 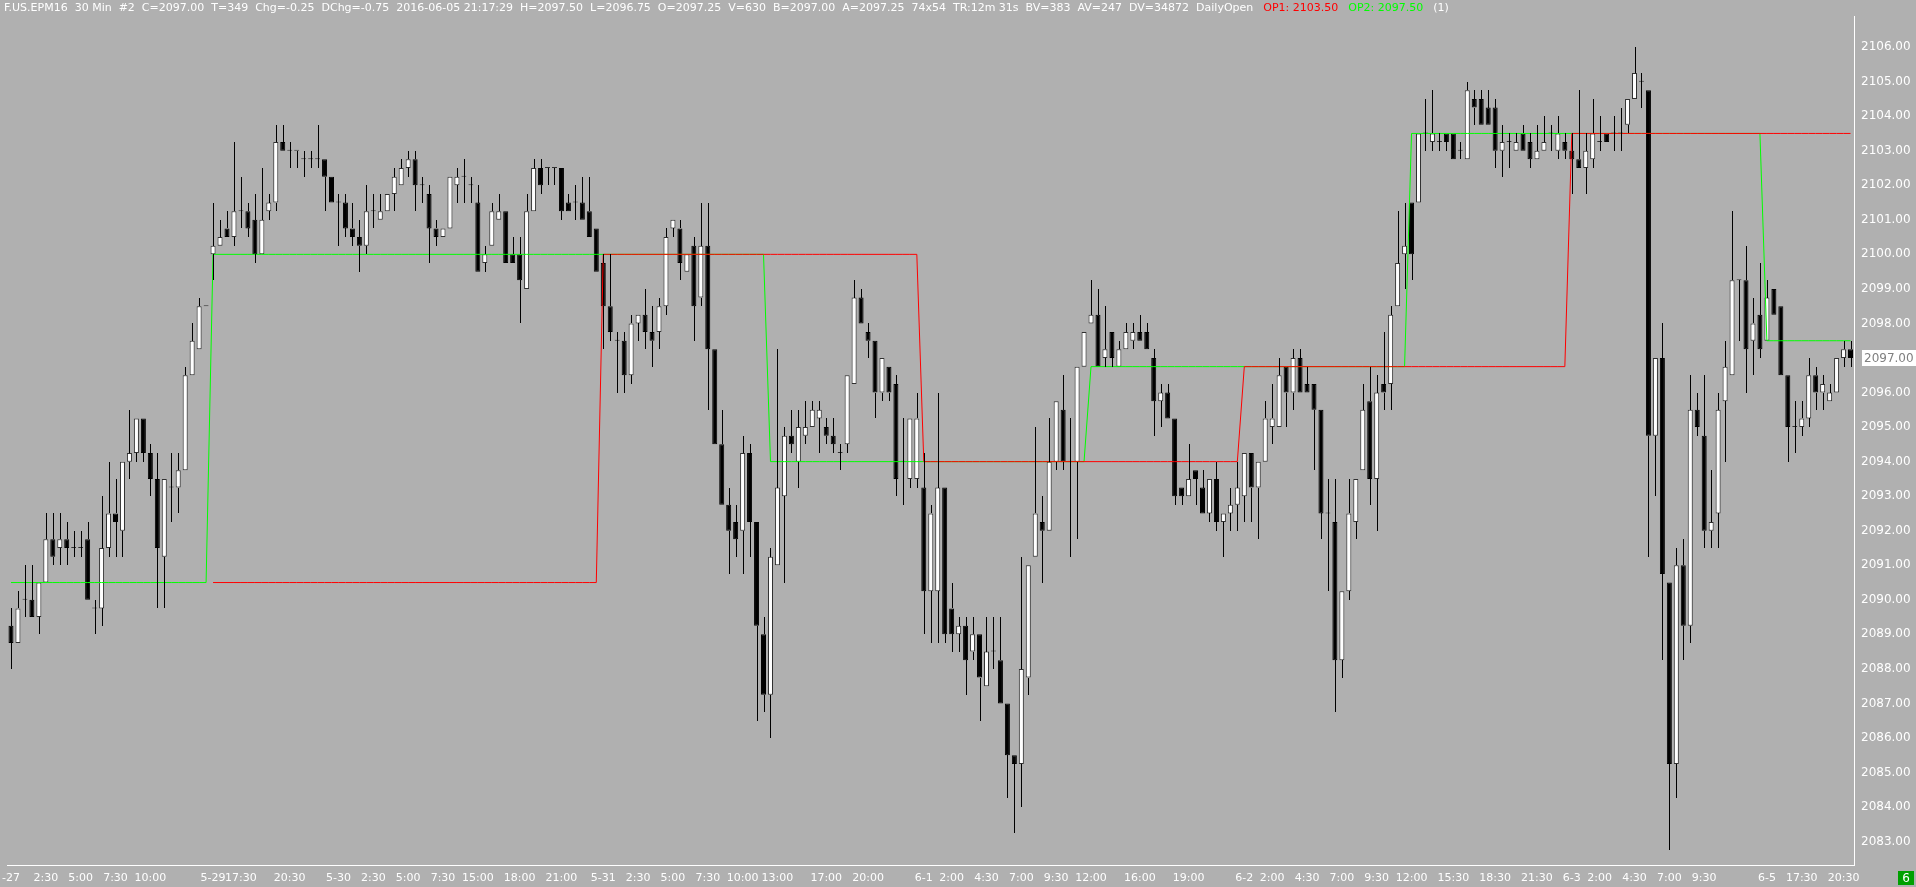 What do you see at coordinates (1537, 878) in the screenshot?
I see `x-tick-label: 21:30` at bounding box center [1537, 878].